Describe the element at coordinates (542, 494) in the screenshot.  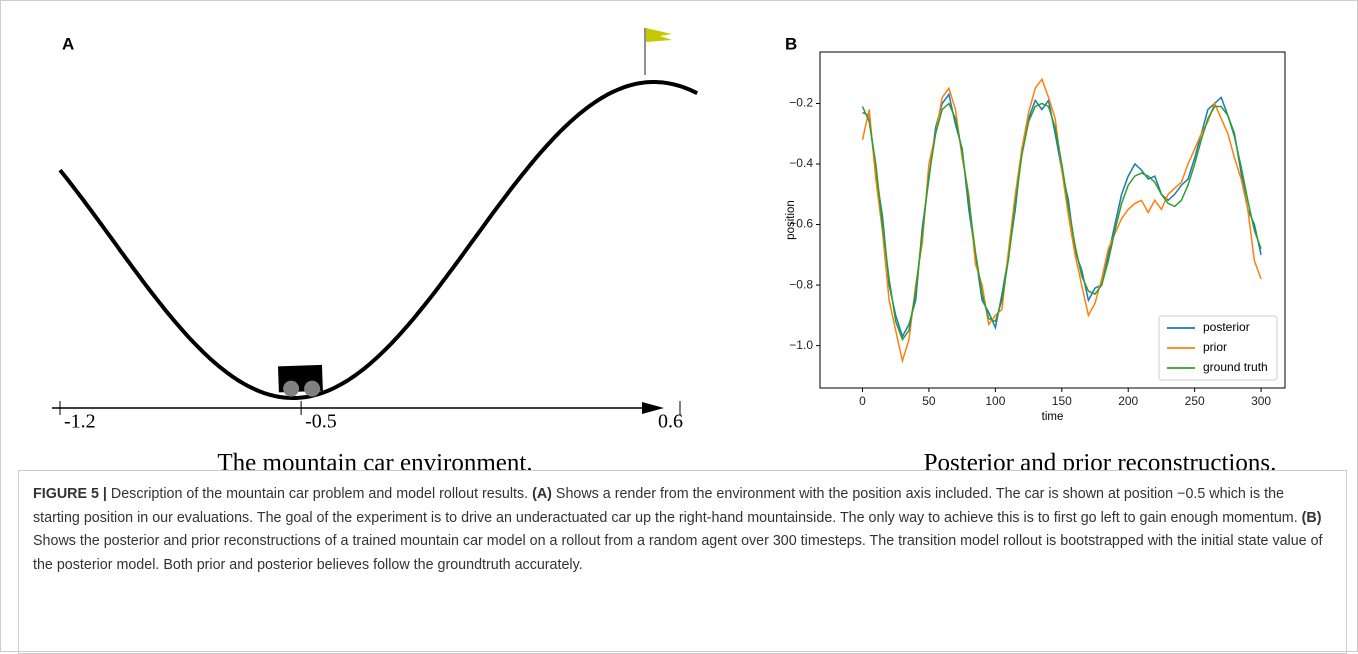
I see `caption-bold: (A)` at that location.